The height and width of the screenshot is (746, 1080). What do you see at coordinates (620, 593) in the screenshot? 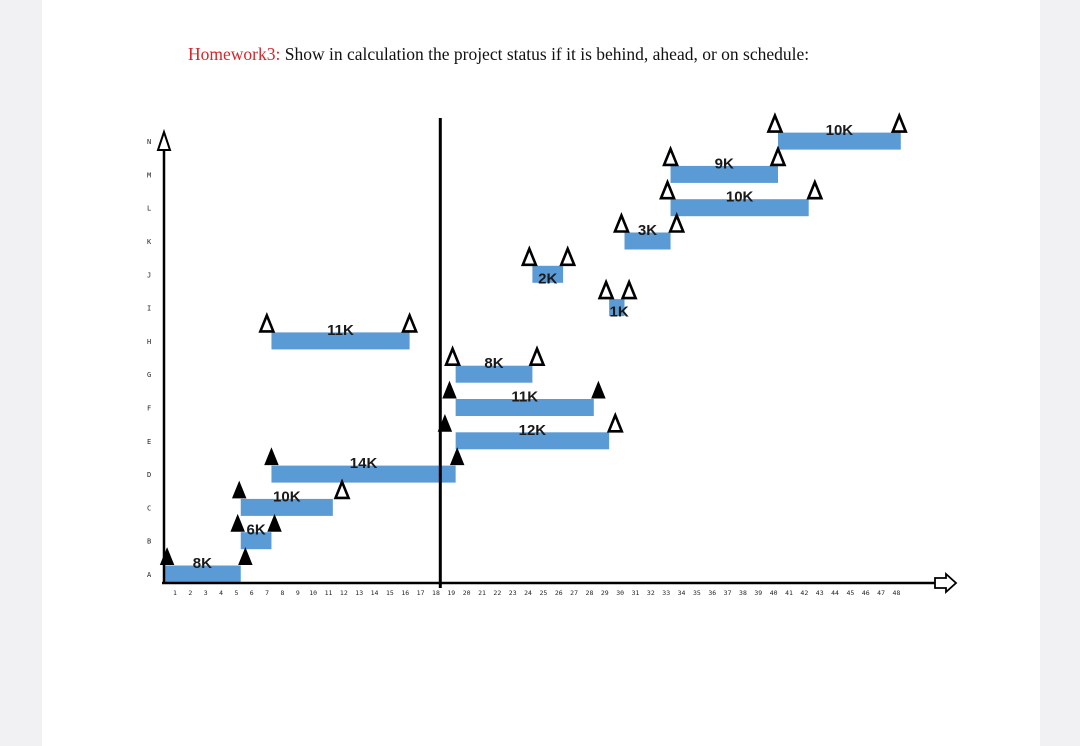
I see `x-tick-label: 30` at bounding box center [620, 593].